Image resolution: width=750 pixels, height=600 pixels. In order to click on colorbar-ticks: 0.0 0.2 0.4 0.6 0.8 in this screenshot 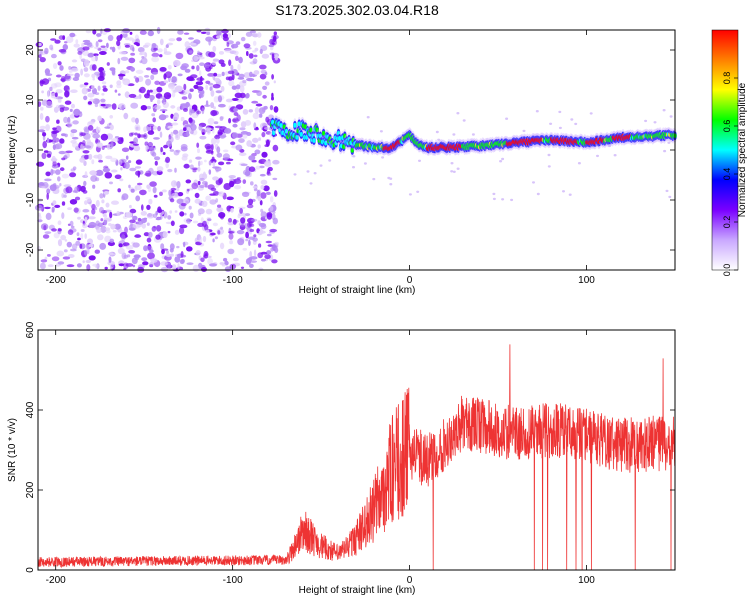, I will do `click(730, 174)`.